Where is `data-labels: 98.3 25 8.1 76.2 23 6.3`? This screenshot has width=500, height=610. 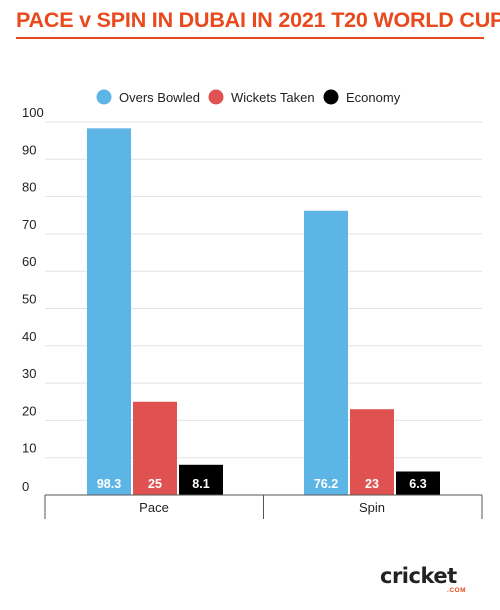
data-labels: 98.3 25 8.1 76.2 23 6.3 is located at coordinates (262, 484).